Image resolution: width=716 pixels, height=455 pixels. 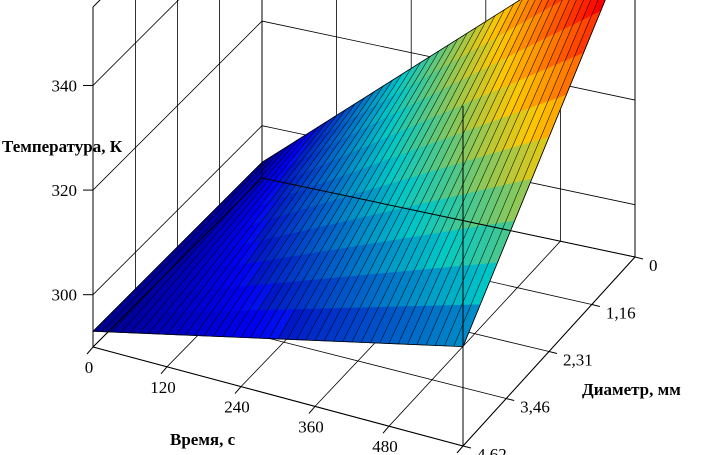 I want to click on x-tick-label: 120, so click(x=163, y=387).